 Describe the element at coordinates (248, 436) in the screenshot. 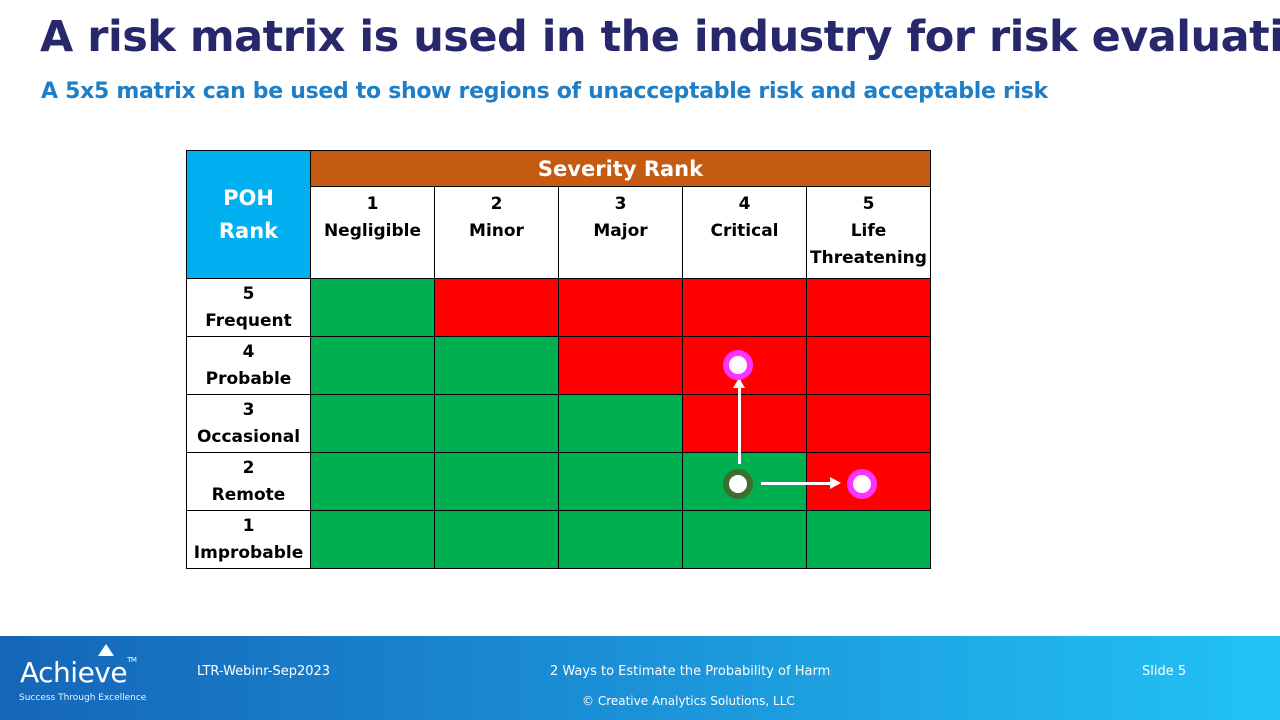

I see `poh-rank-label: Occasional` at that location.